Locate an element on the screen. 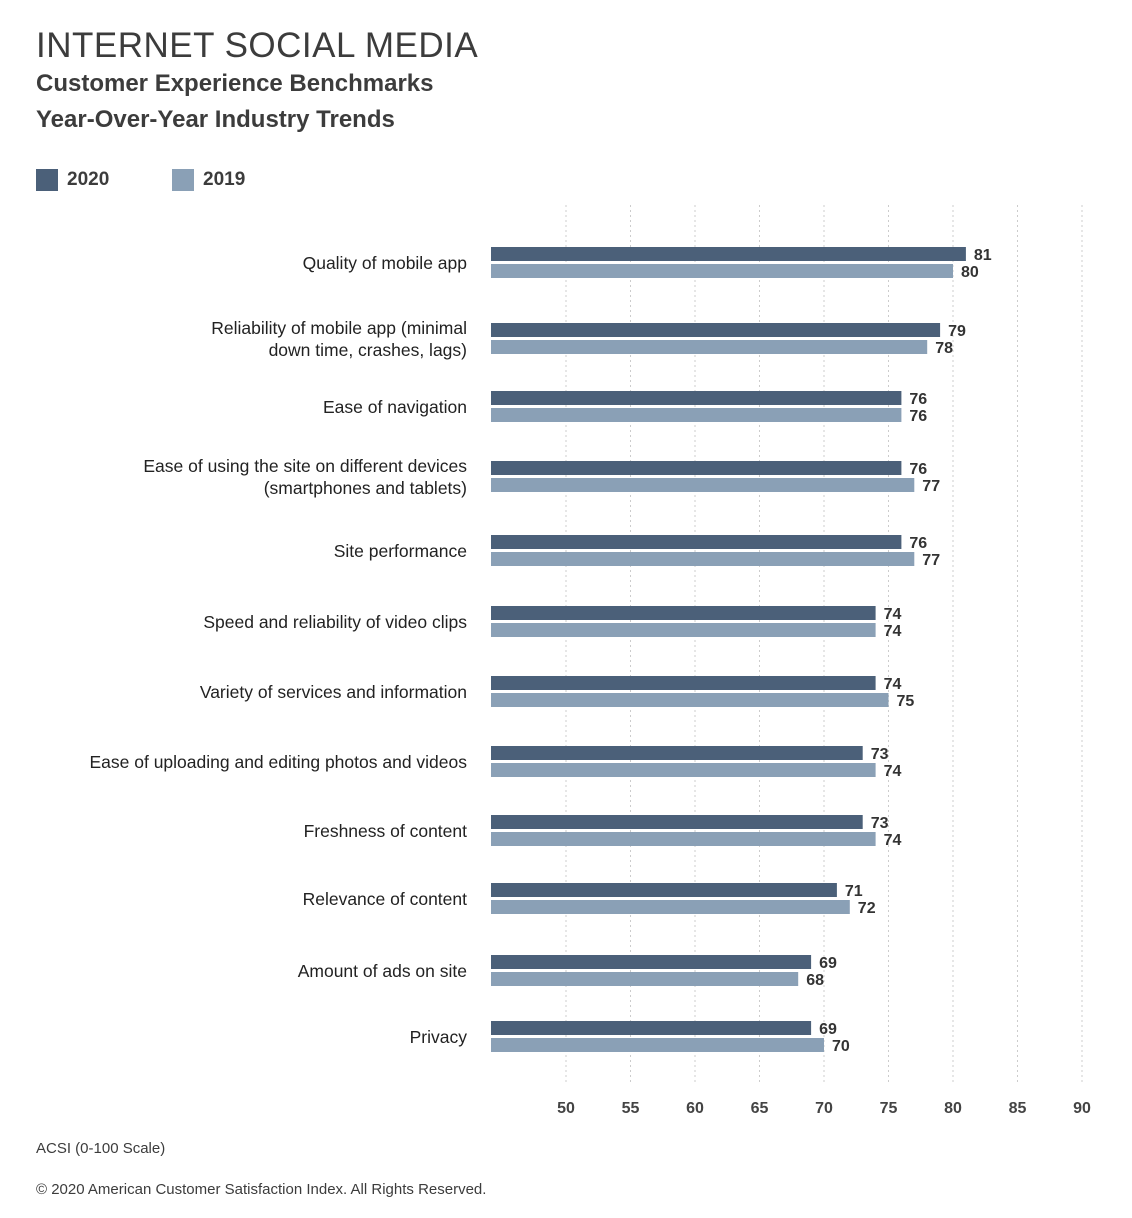 The image size is (1132, 1218). category-label-line: Ease of navigation is located at coordinates (395, 407).